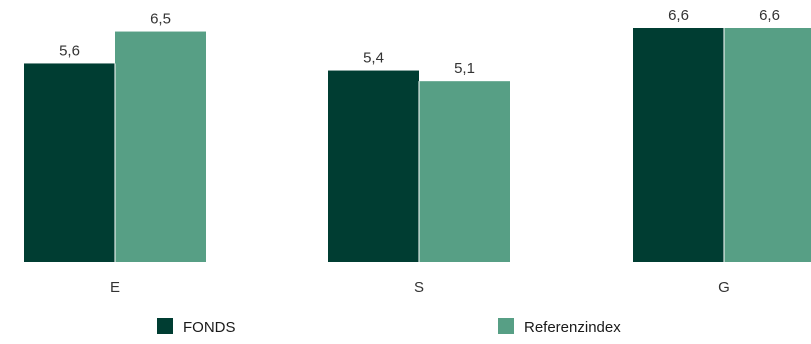  Describe the element at coordinates (160, 146) in the screenshot. I see `bar-referenzindex-e` at that location.